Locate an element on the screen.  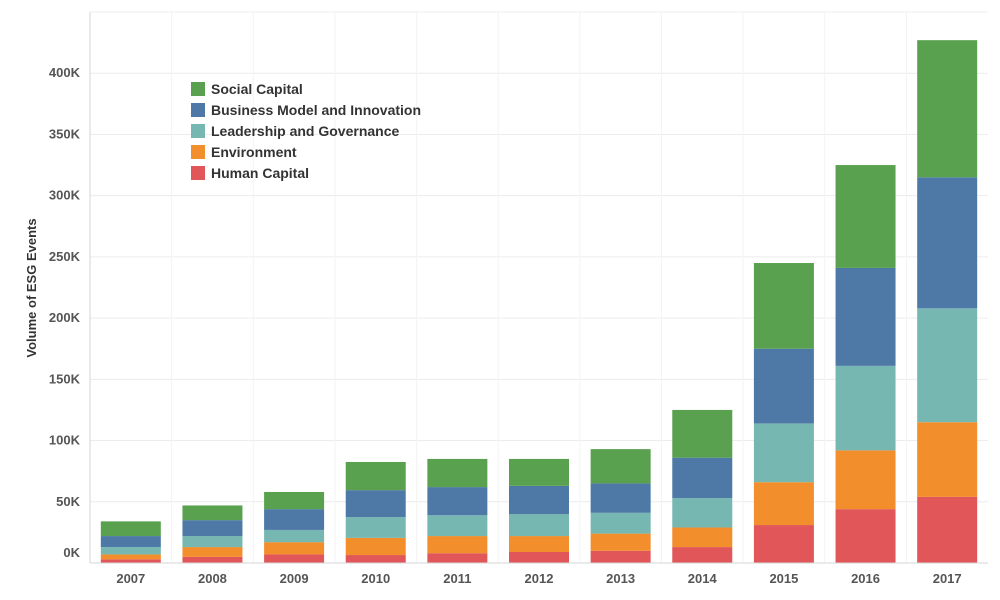
y-tick-label: 50K is located at coordinates (68, 501).